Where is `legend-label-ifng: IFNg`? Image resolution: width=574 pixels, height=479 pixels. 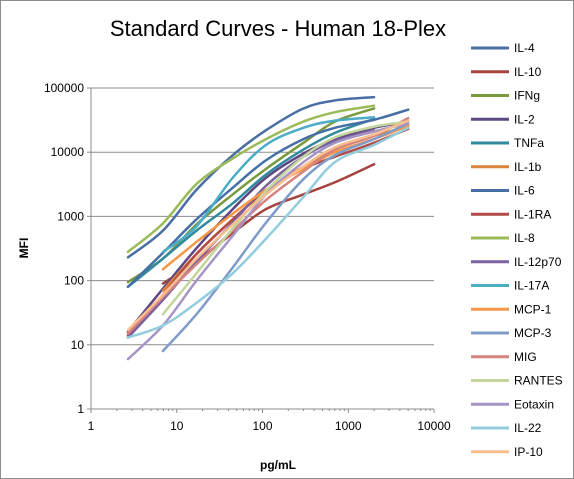 legend-label-ifng: IFNg is located at coordinates (527, 96).